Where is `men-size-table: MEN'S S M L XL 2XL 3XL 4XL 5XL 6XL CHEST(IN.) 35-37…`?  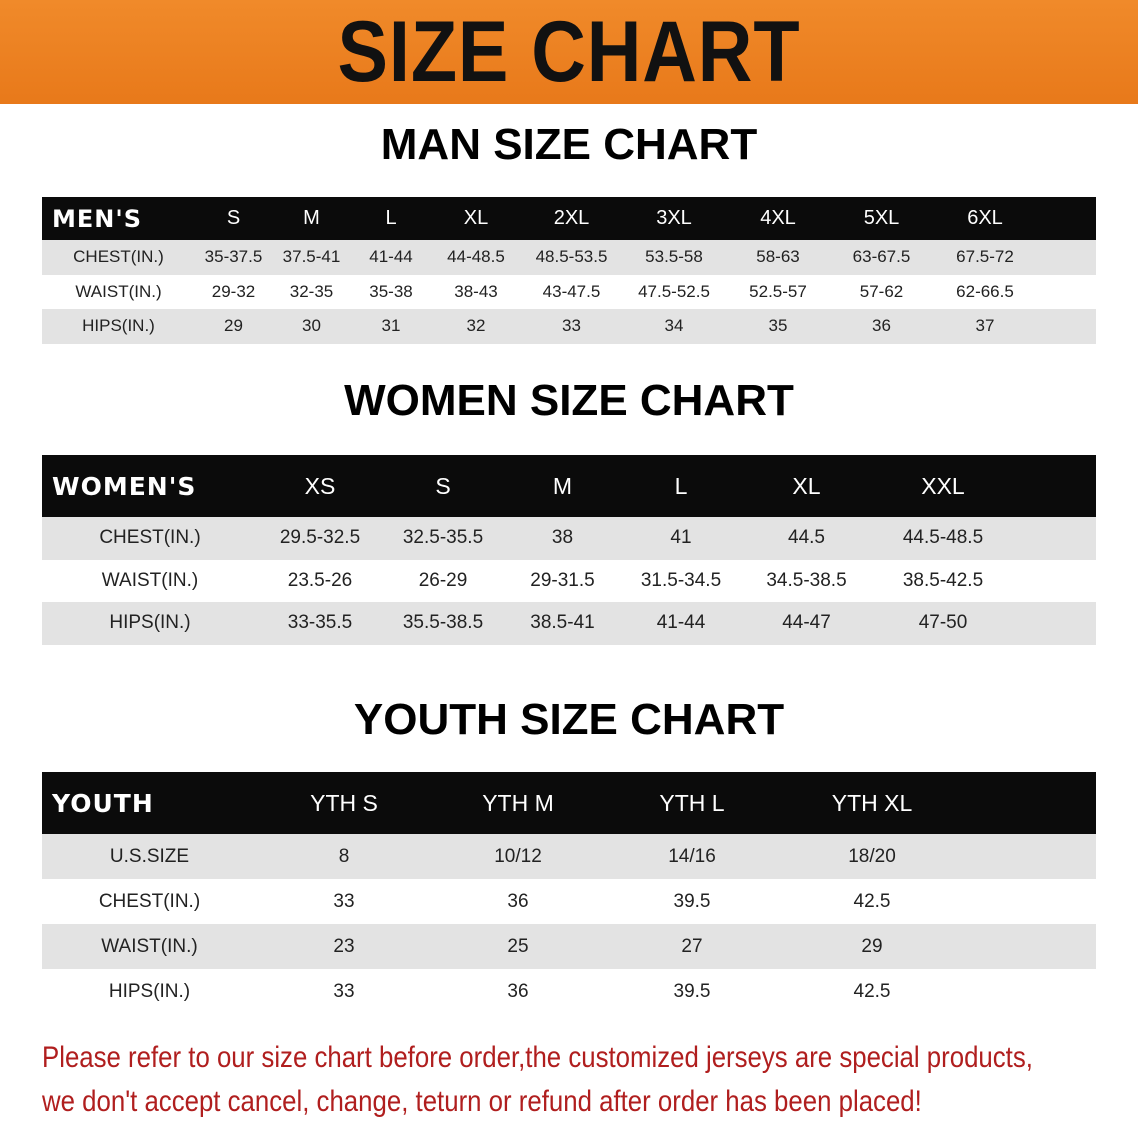 men-size-table: MEN'S S M L XL 2XL 3XL 4XL 5XL 6XL CHEST(IN.) 35-37… is located at coordinates (569, 270).